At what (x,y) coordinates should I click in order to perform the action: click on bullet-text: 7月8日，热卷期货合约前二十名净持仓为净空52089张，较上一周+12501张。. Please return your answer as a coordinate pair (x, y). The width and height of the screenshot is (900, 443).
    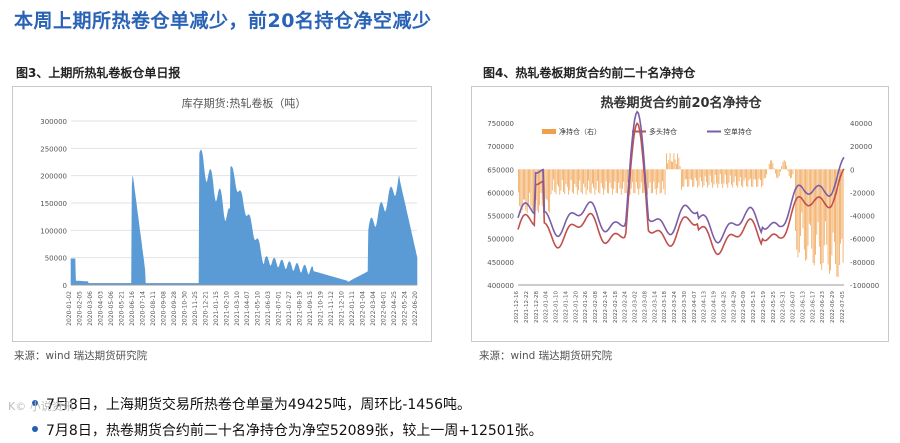
    Looking at the image, I should click on (294, 431).